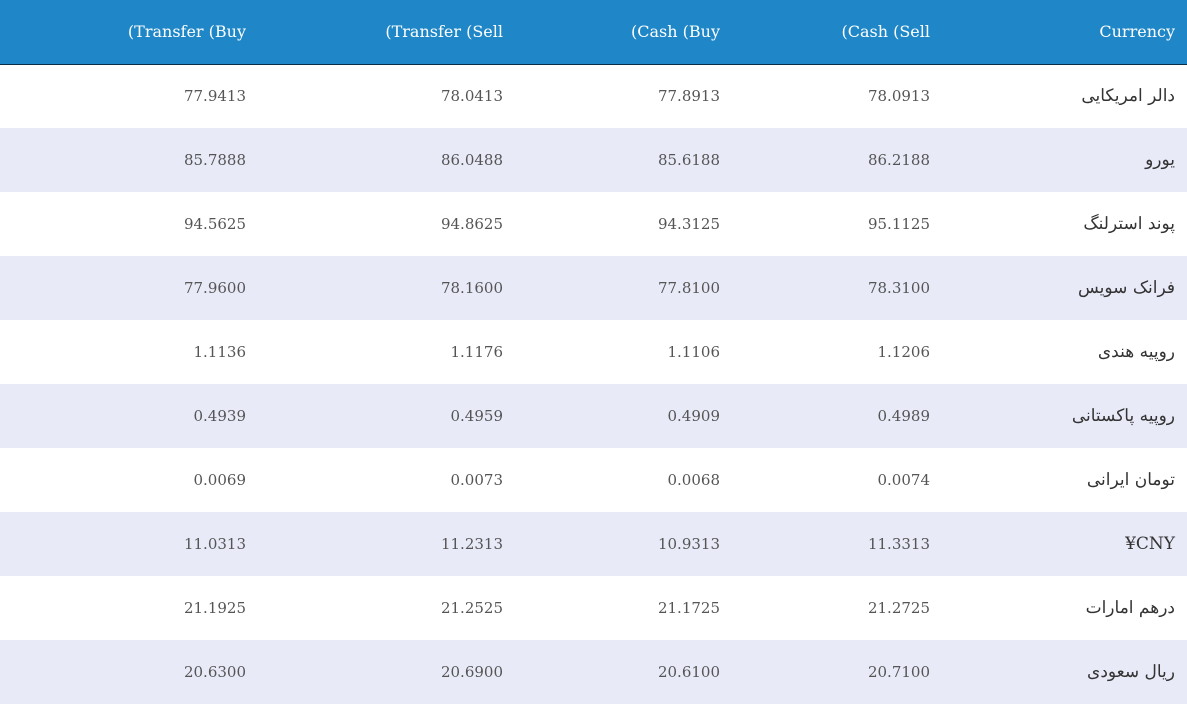 The image size is (1187, 708). What do you see at coordinates (825, 32) in the screenshot?
I see `header-cash-sell: (Cash (Sell` at bounding box center [825, 32].